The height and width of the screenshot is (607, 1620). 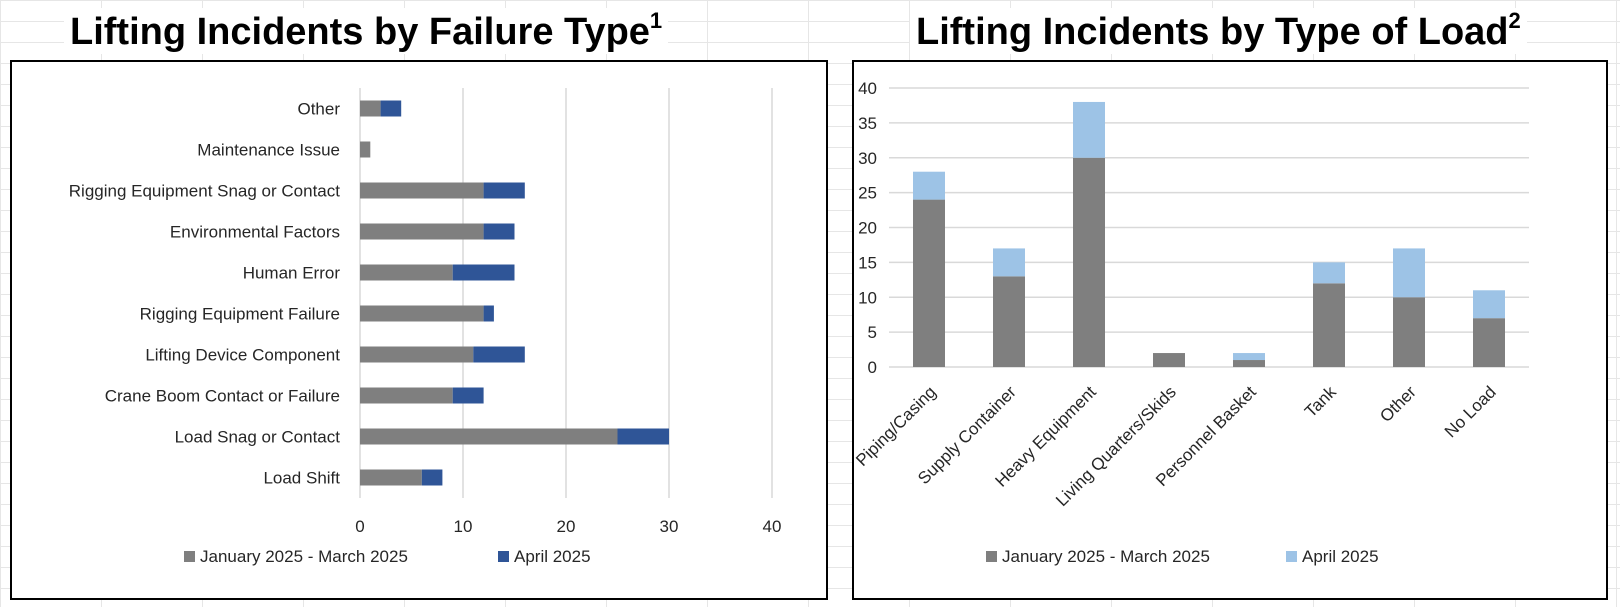 I want to click on y-tick-label-15: 15, so click(x=867, y=262).